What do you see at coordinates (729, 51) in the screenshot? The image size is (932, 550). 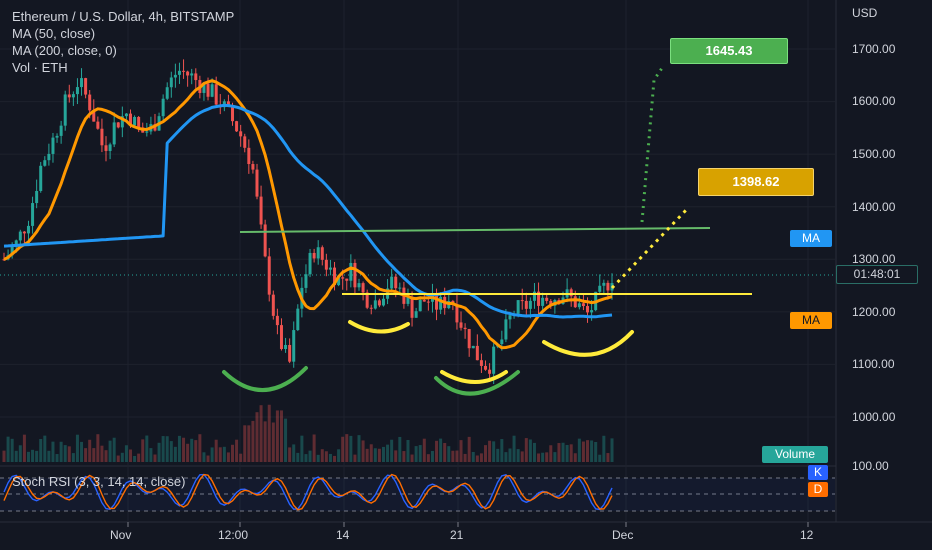 I see `target-tag-green: 1645.43` at bounding box center [729, 51].